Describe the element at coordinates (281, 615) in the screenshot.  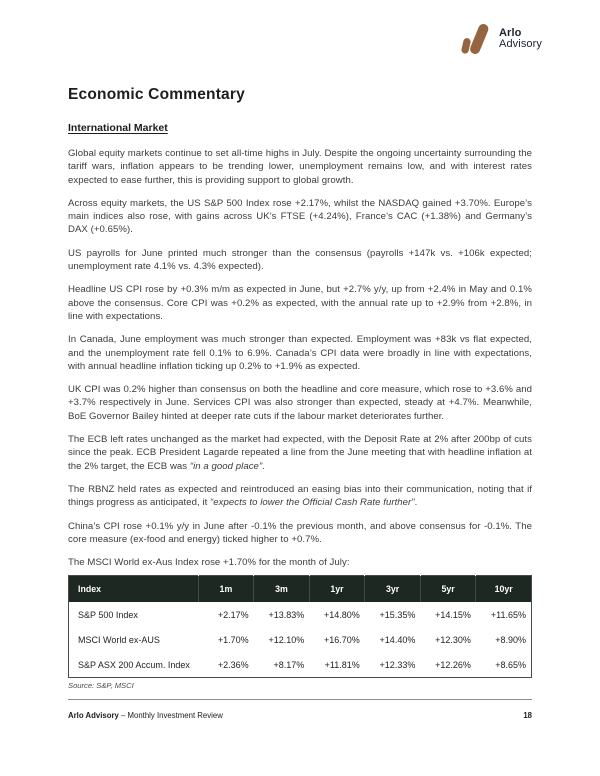
I see `table-cell: +13.83%` at that location.